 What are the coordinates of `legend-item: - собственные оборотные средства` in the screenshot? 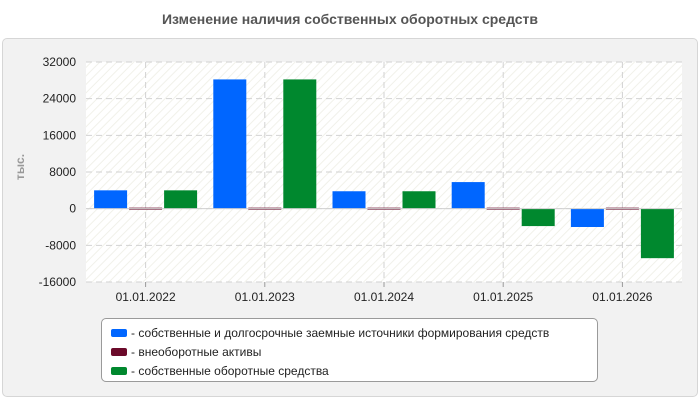 It's located at (349, 370).